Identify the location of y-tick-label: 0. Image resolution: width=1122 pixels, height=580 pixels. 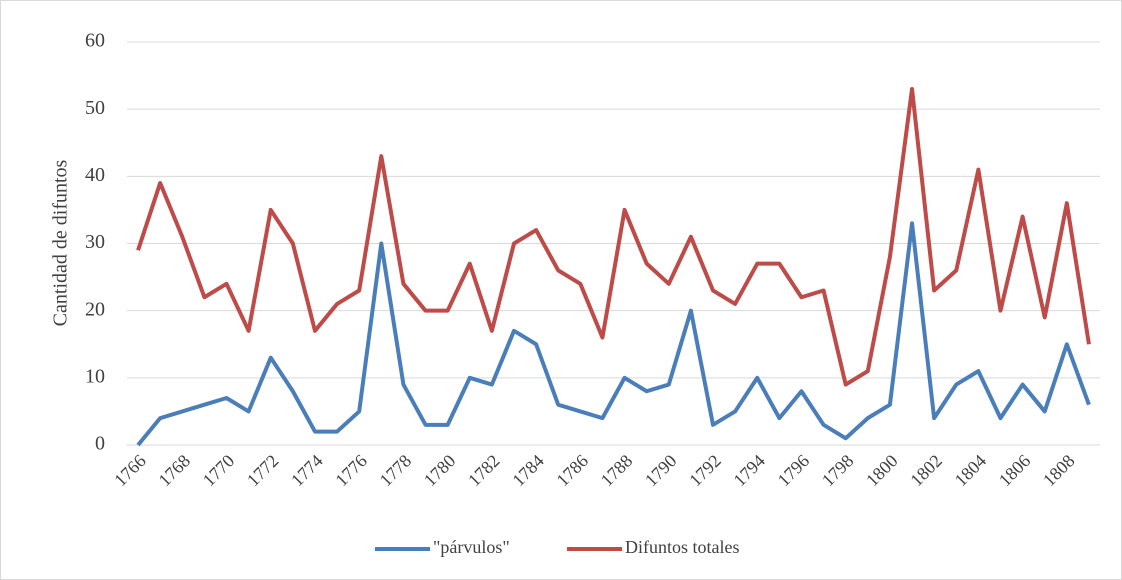
(100, 444).